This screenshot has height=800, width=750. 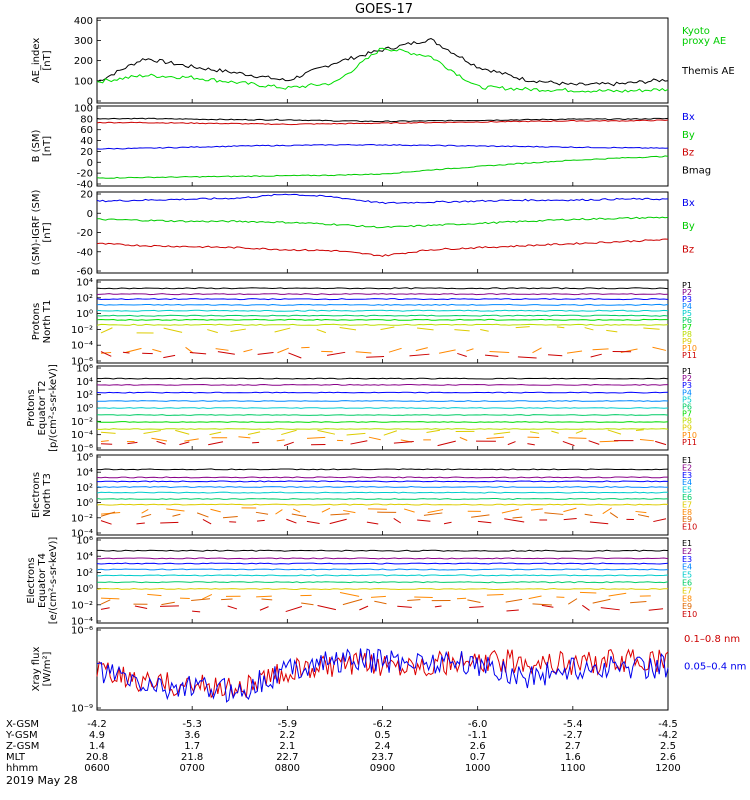 What do you see at coordinates (83, 81) in the screenshot?
I see `y-tick-label: 100` at bounding box center [83, 81].